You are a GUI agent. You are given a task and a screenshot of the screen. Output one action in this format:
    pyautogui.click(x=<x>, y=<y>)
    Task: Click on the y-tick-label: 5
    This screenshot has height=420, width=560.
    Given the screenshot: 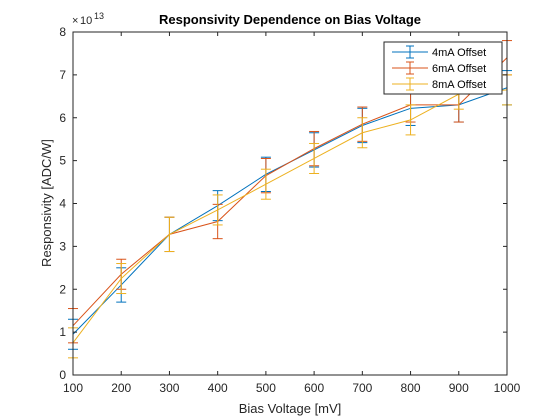 What is the action you would take?
    pyautogui.click(x=62, y=161)
    